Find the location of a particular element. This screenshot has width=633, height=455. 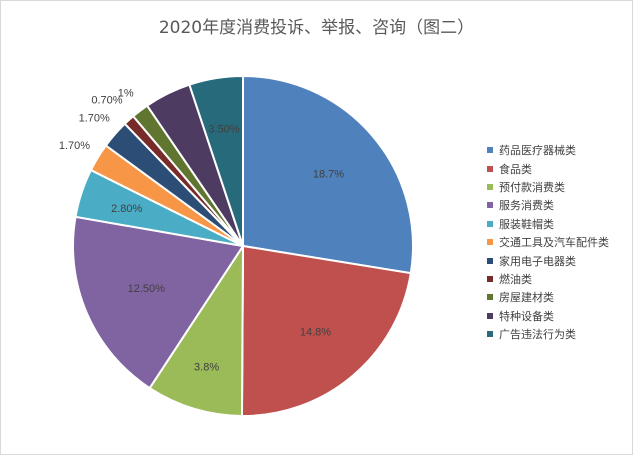

legend-item: 服装鞋帽类 is located at coordinates (548, 224).